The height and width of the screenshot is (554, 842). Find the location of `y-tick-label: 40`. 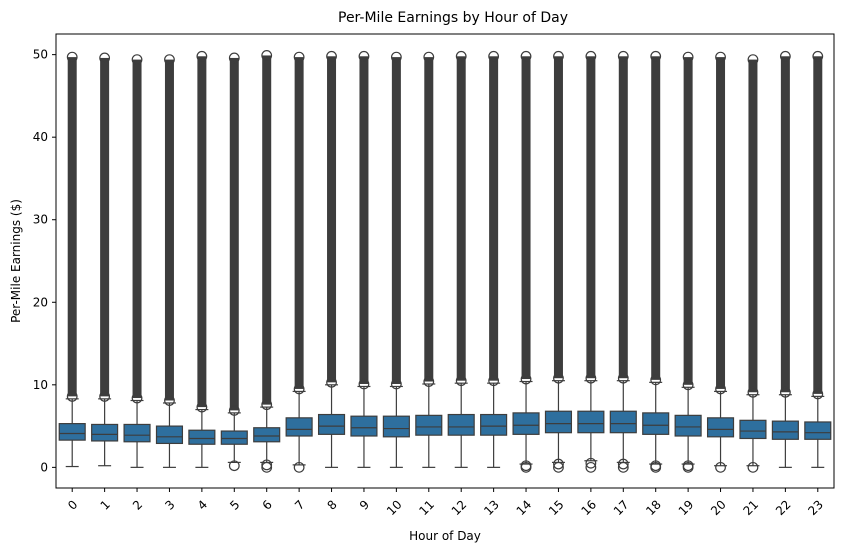

y-tick-label: 40 is located at coordinates (40, 137).